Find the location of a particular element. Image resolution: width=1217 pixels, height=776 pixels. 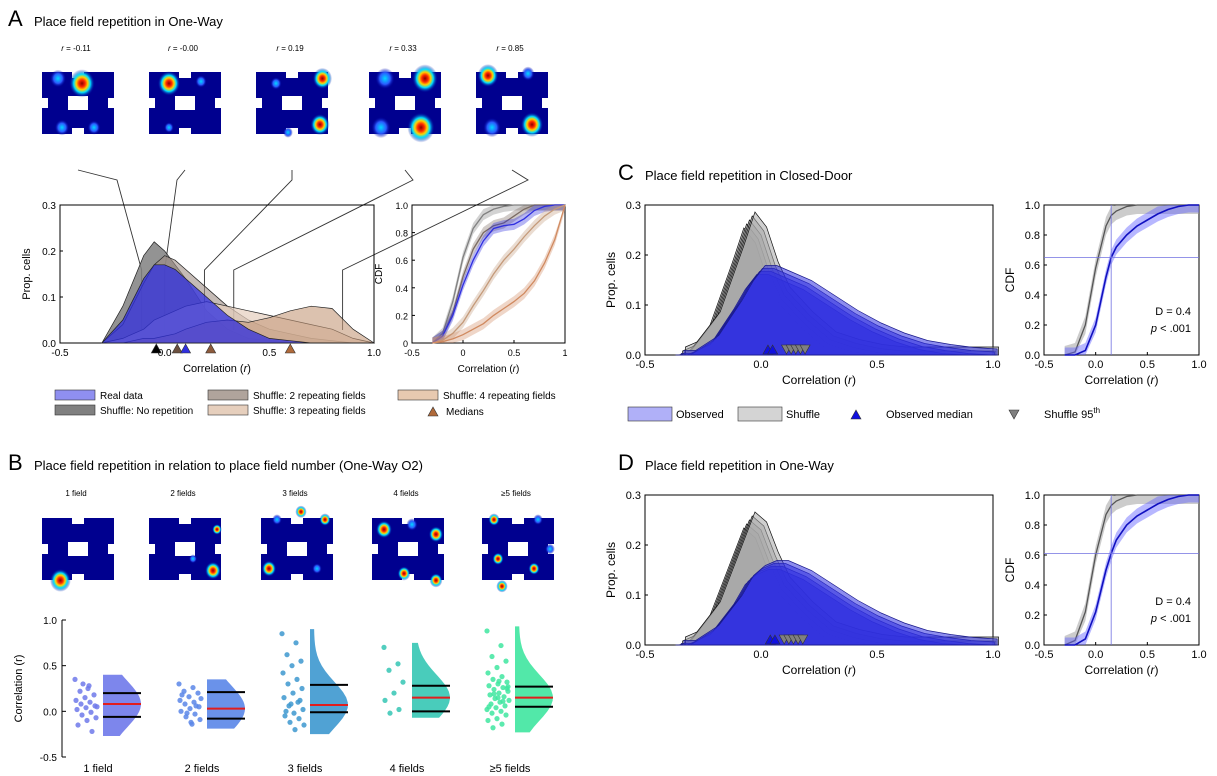

field-count-label: 4 fields is located at coordinates (405, 493).